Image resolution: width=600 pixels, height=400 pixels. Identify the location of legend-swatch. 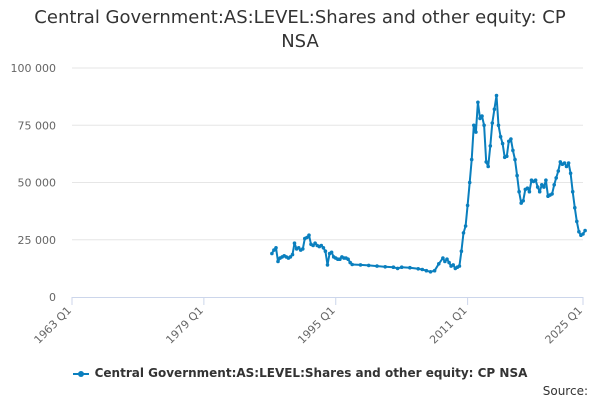
(80, 373).